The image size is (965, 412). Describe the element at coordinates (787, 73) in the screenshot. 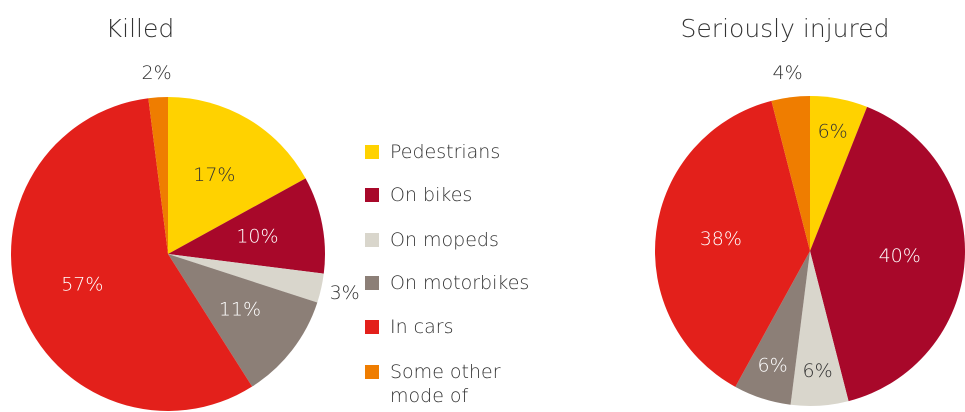

I see `data-label: 4%` at that location.